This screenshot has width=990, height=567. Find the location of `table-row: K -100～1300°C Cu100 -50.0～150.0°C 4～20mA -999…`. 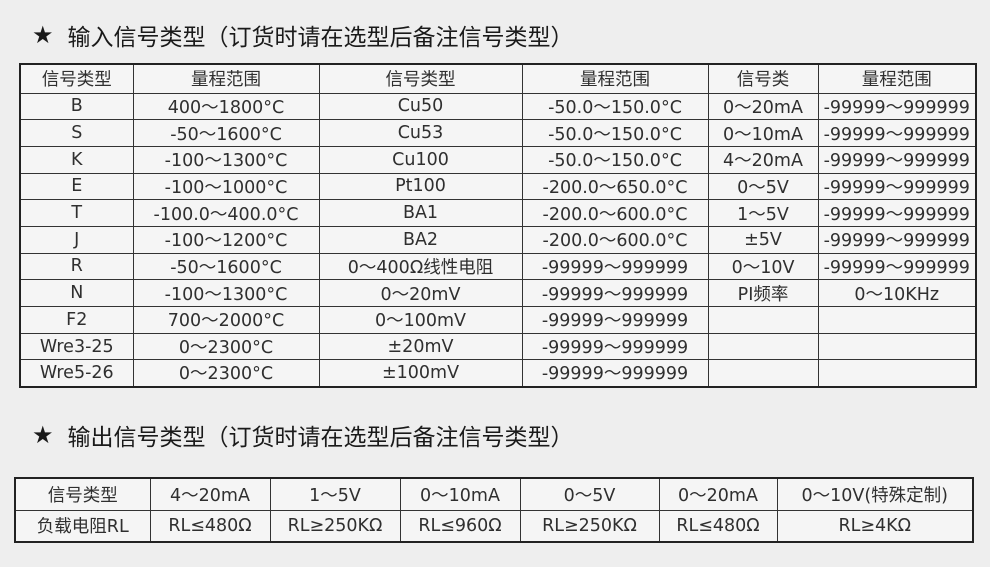

table-row: K -100～1300°C Cu100 -50.0～150.0°C 4～20mA -999… is located at coordinates (498, 159).